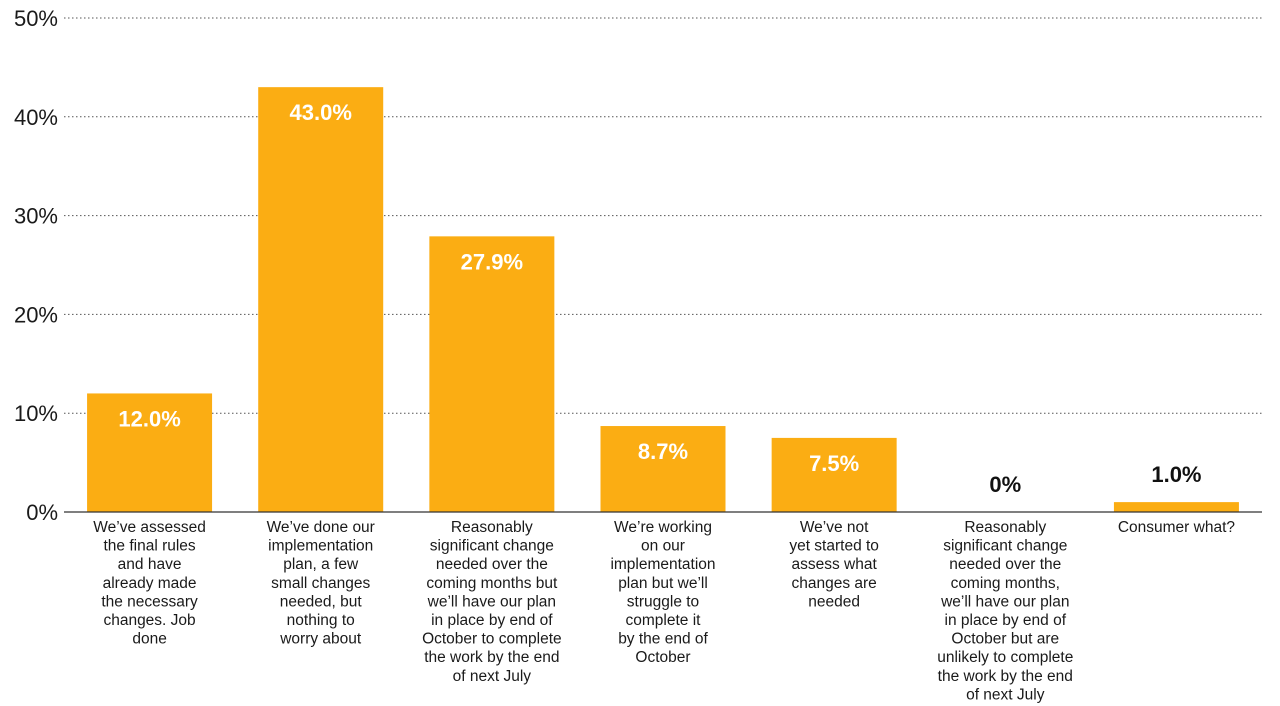 The image size is (1280, 706). I want to click on data-label: 0%, so click(1005, 484).